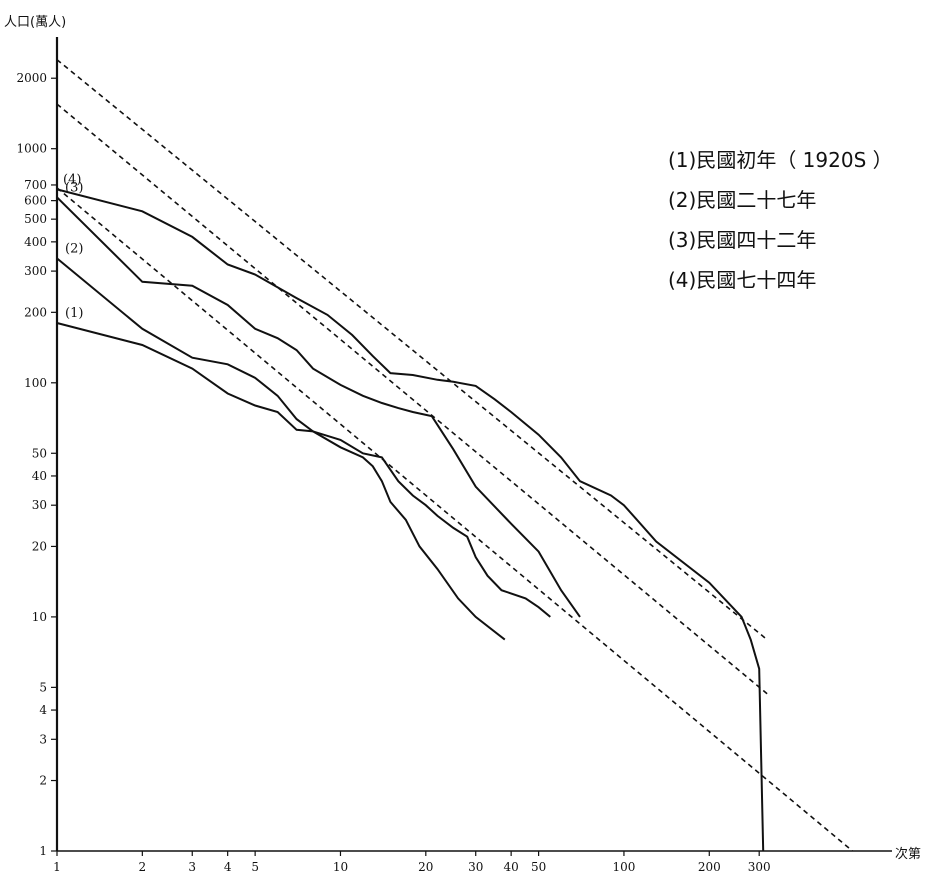 The width and height of the screenshot is (932, 875). I want to click on x-tick-label: 200, so click(709, 867).